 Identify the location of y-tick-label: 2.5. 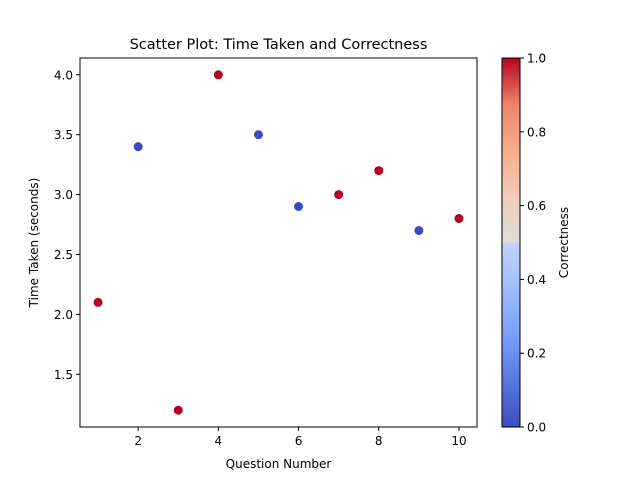
(63, 255).